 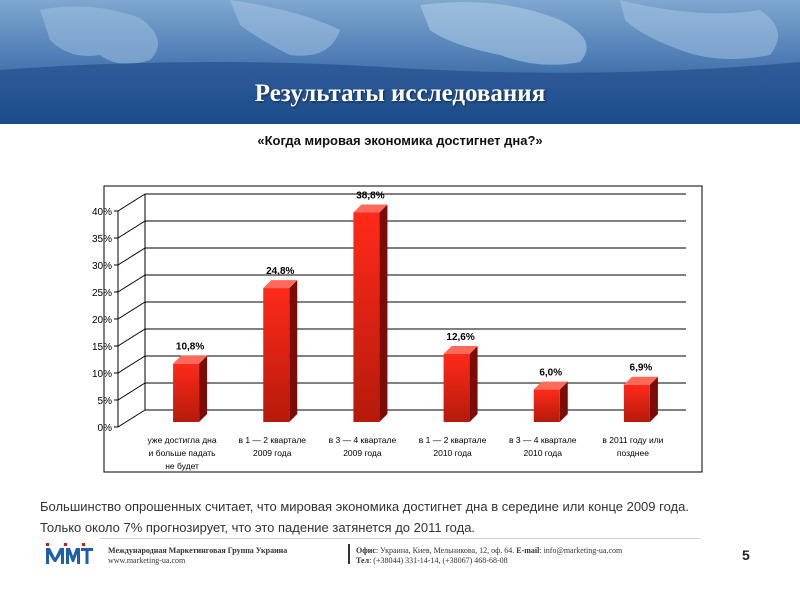 I want to click on data-label-1: 10,8%, so click(x=190, y=347).